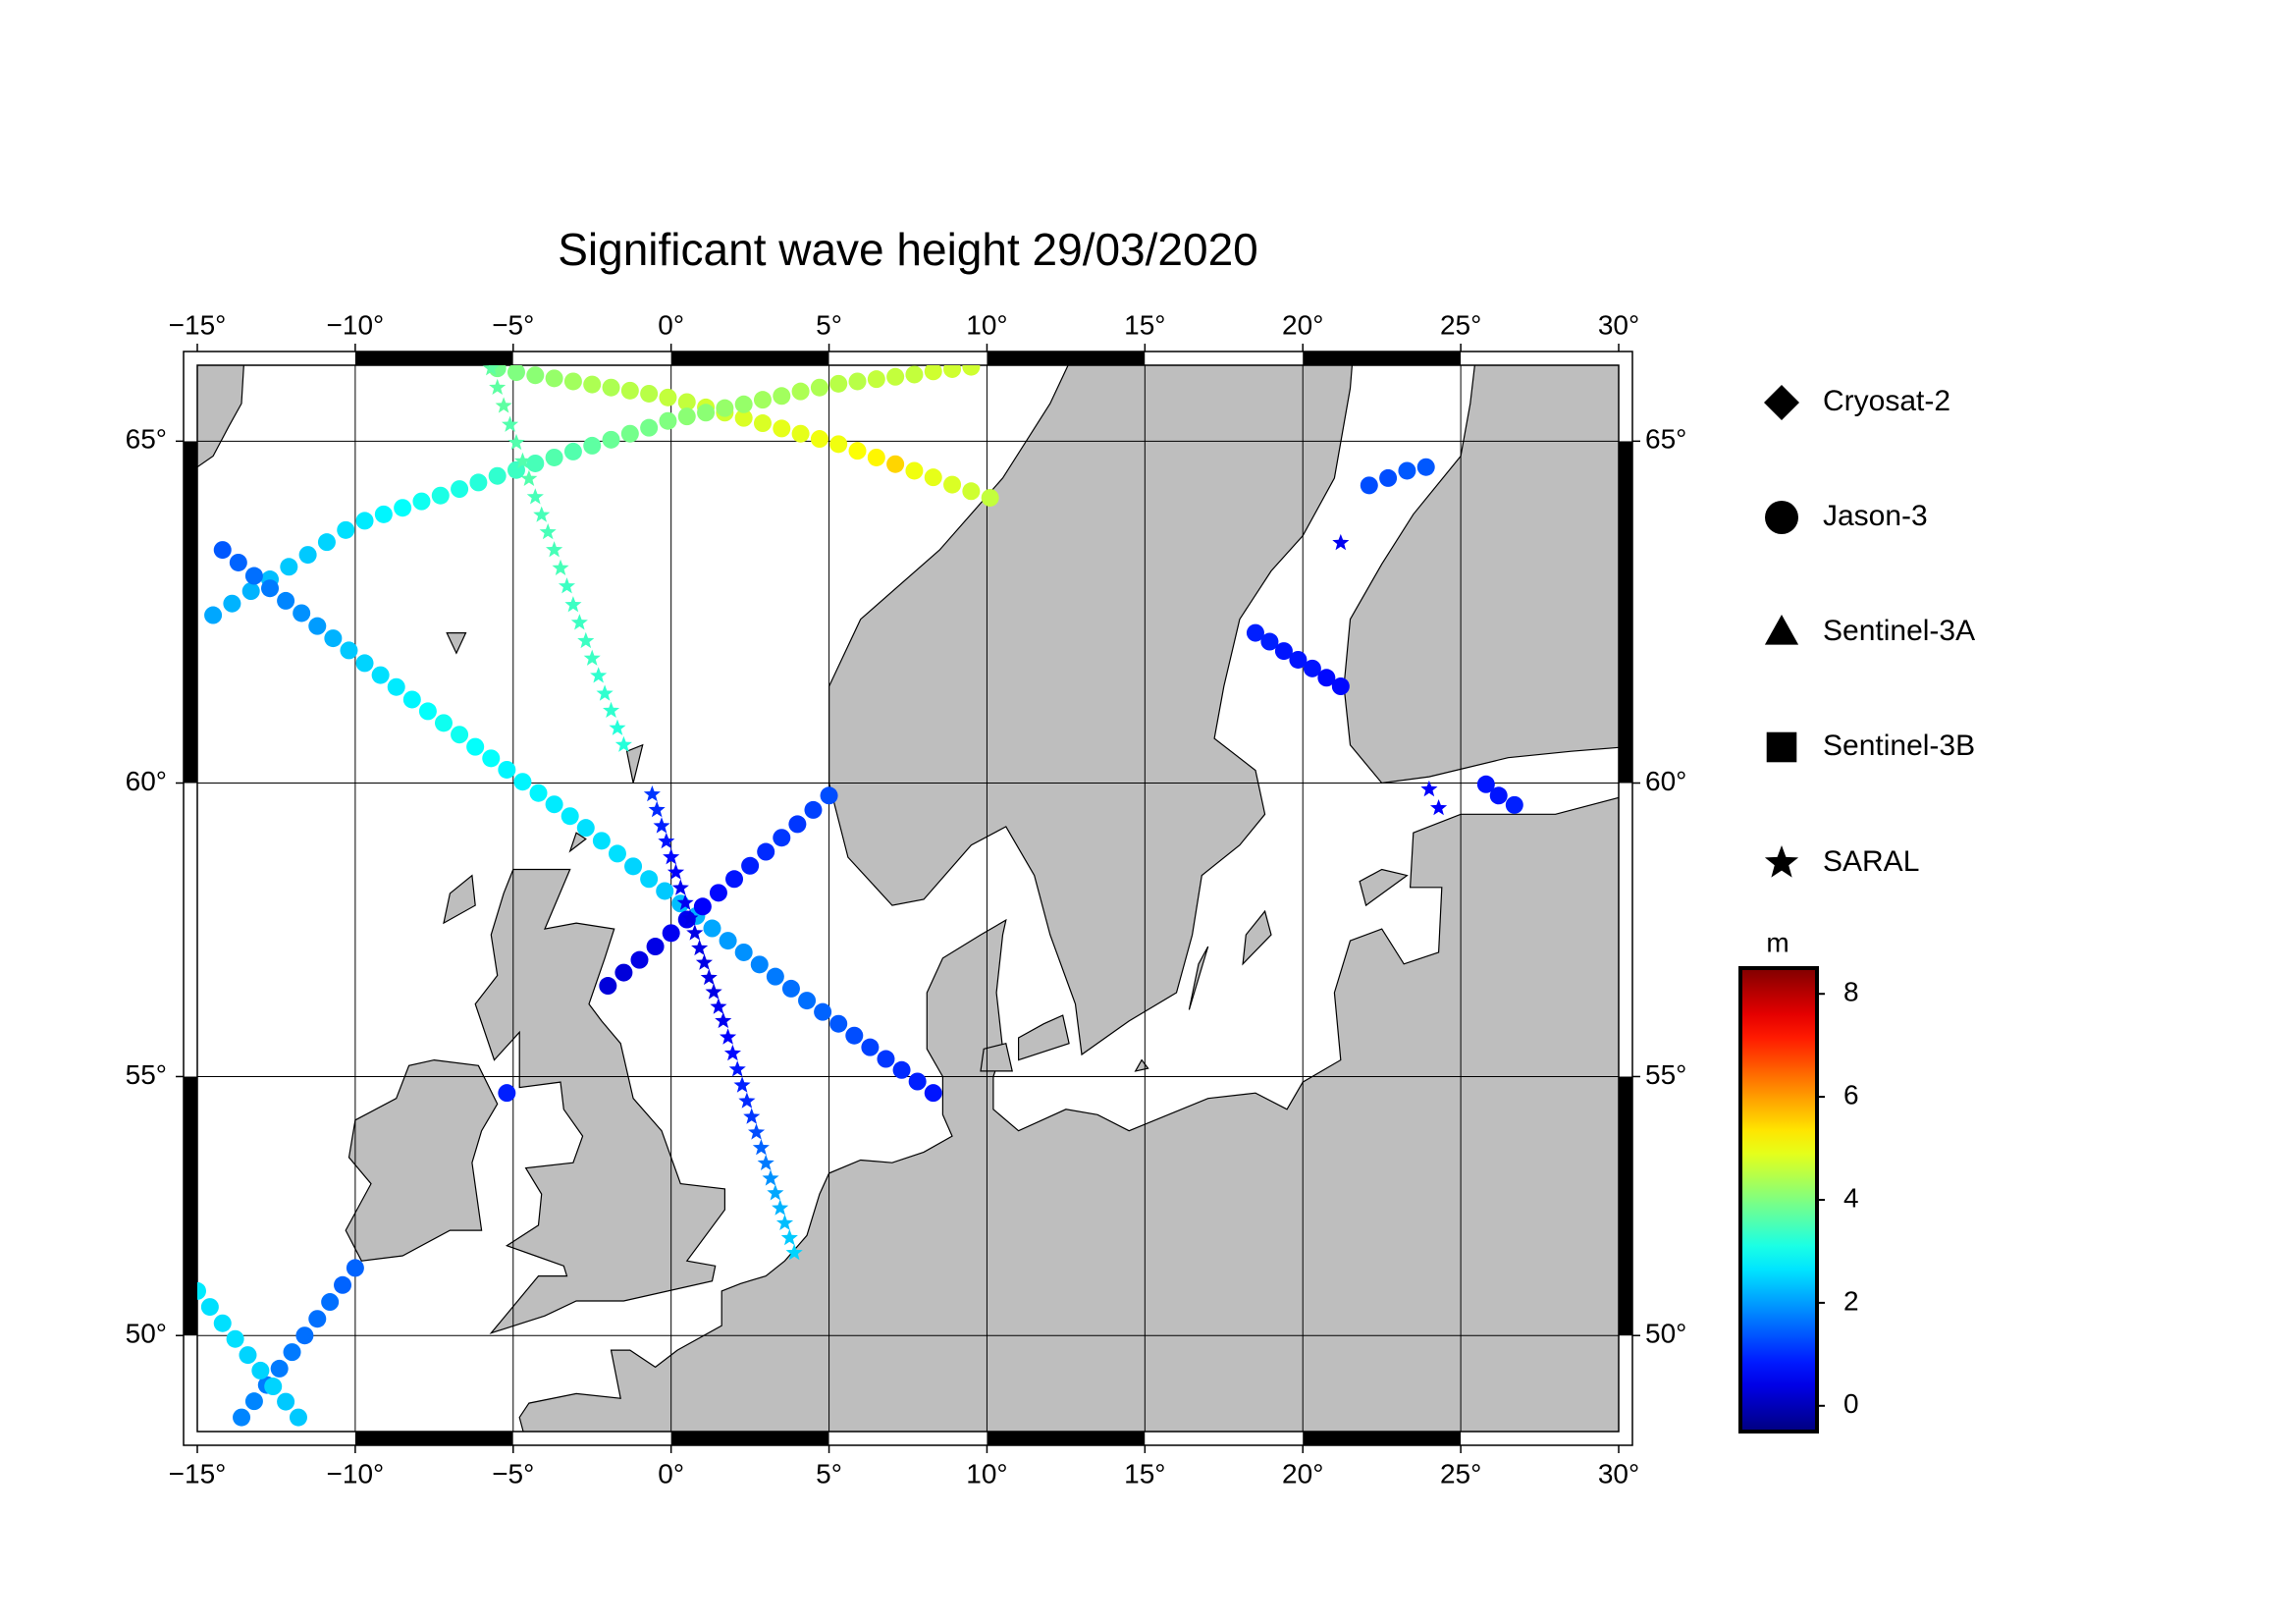 The image size is (2296, 1623). I want to click on x-tick-label: 25°, so click(1460, 1473).